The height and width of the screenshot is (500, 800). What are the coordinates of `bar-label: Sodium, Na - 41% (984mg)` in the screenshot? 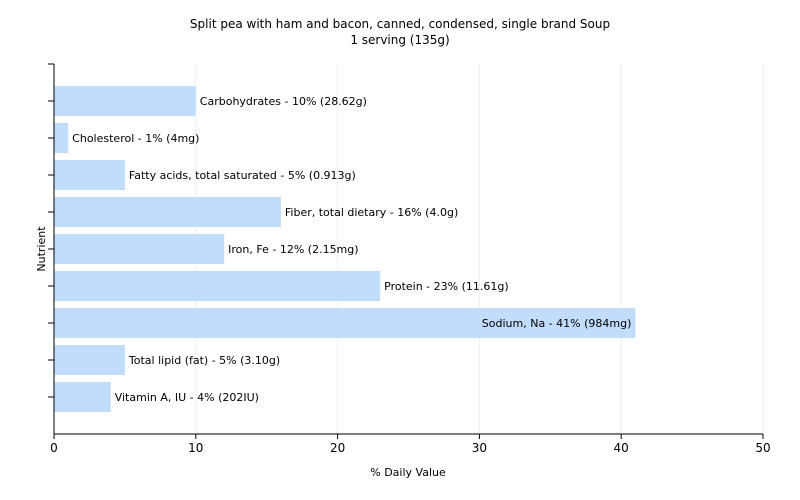 It's located at (557, 323).